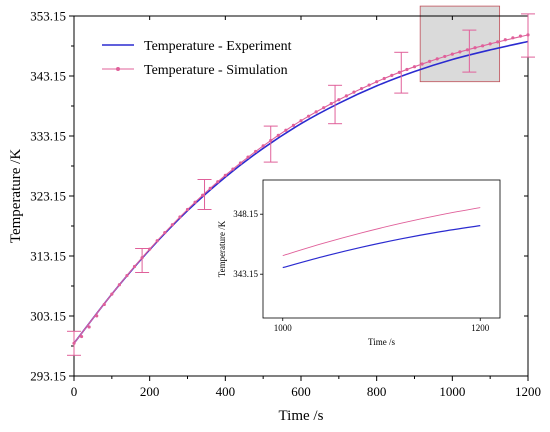 The width and height of the screenshot is (550, 432). Describe the element at coordinates (48, 16) in the screenshot. I see `y-tick-label: 353.15` at that location.